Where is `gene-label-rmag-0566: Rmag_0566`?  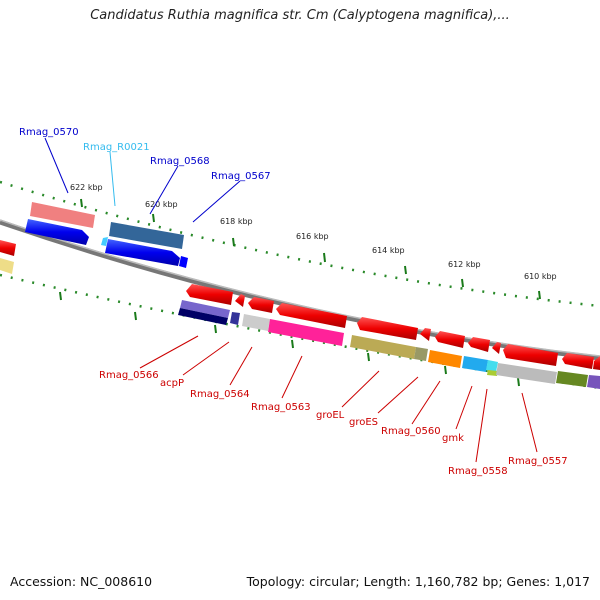 gene-label-rmag-0566: Rmag_0566 is located at coordinates (129, 375).